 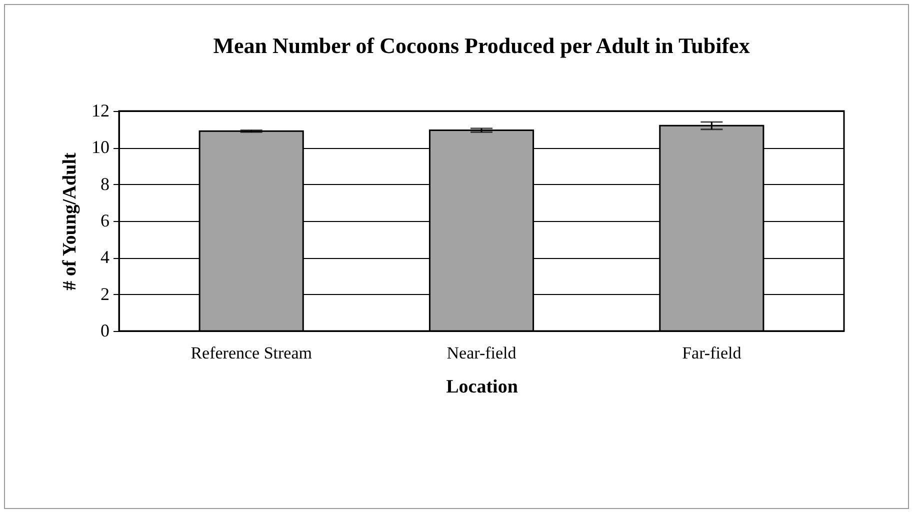 I want to click on y-tick-label: 4, so click(x=105, y=257).